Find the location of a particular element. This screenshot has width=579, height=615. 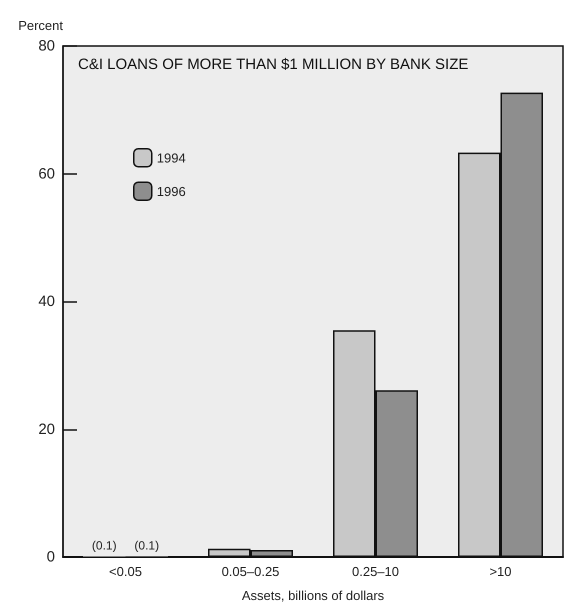

legend-label: 1996 is located at coordinates (171, 191).